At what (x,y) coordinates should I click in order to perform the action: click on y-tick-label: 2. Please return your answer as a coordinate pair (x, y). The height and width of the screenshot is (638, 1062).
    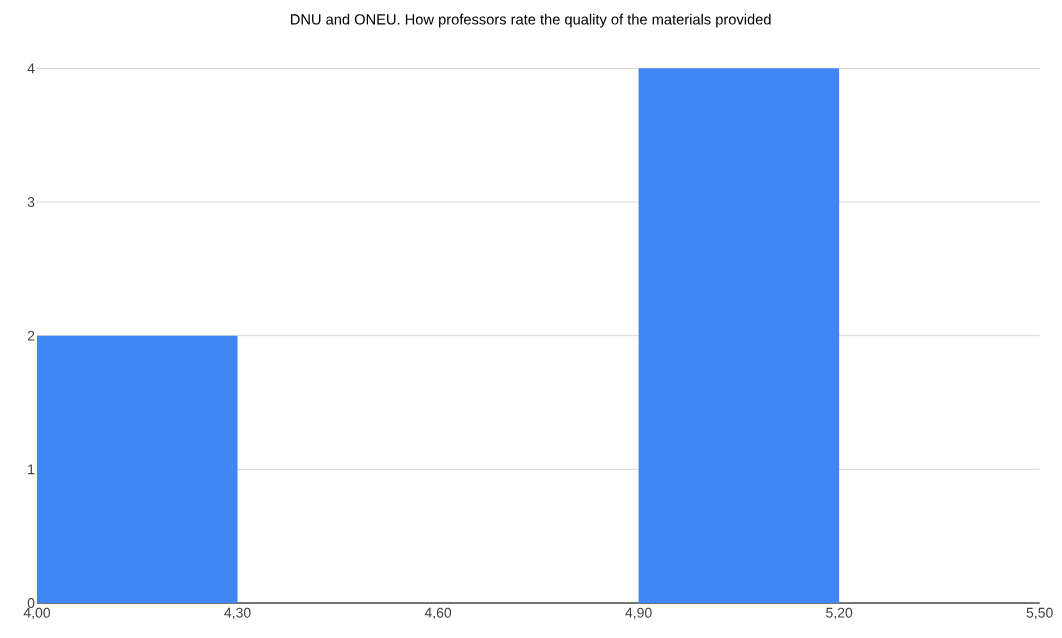
    Looking at the image, I should click on (31, 335).